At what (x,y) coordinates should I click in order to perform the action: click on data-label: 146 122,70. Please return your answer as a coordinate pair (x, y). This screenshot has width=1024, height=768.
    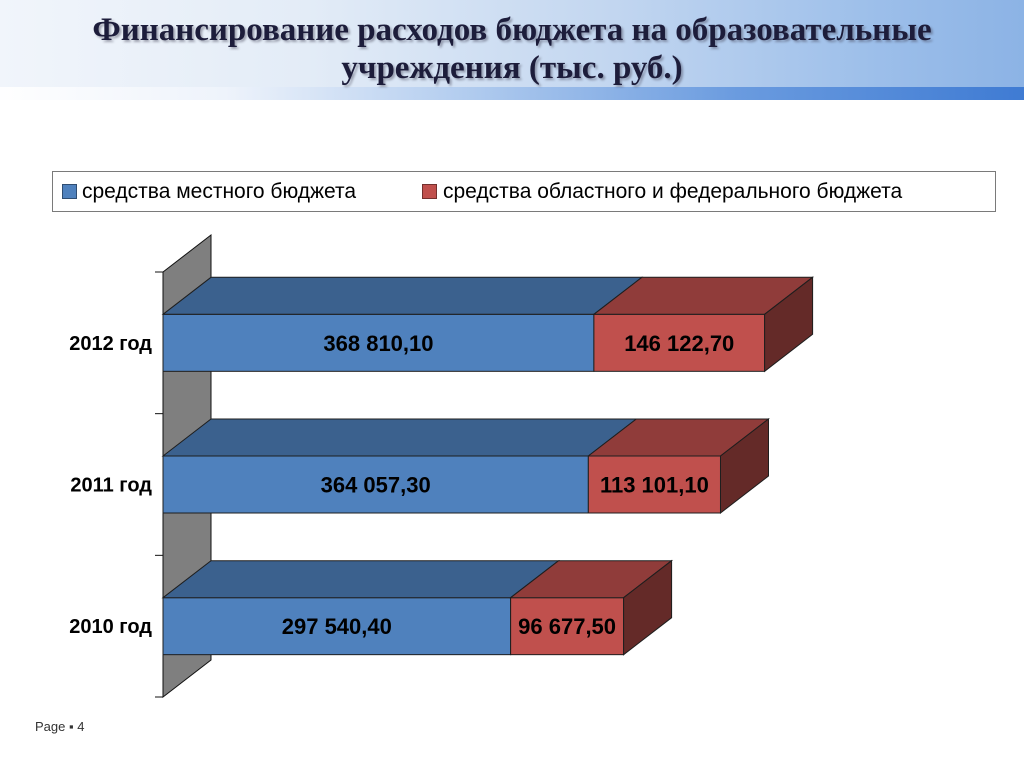
    Looking at the image, I should click on (679, 343).